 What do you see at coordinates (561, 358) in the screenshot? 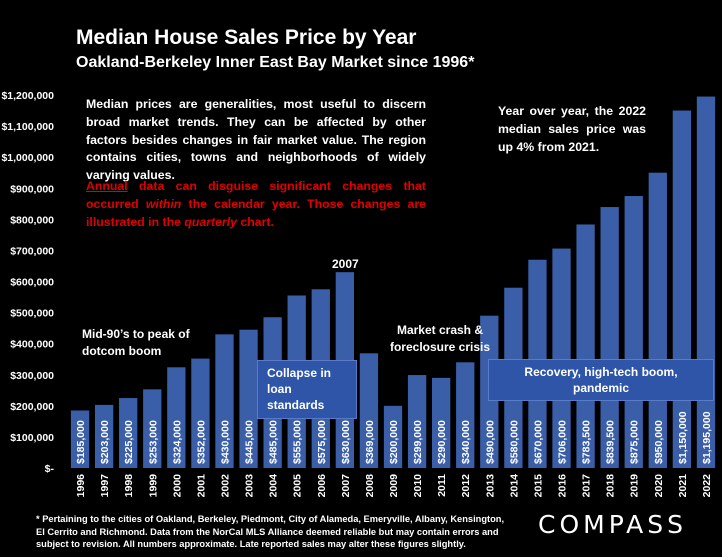
I see `bar-2016` at bounding box center [561, 358].